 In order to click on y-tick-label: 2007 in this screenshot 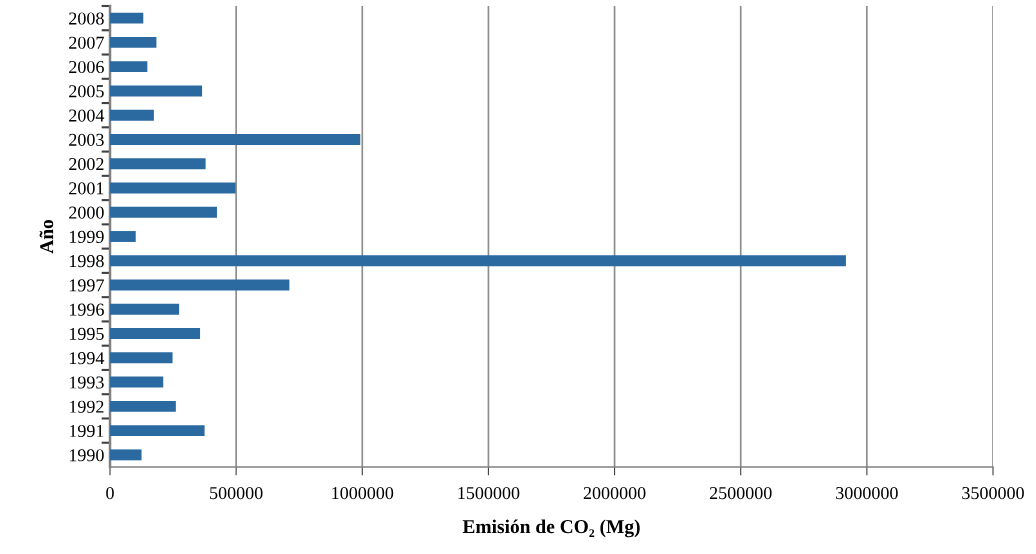, I will do `click(86, 42)`.